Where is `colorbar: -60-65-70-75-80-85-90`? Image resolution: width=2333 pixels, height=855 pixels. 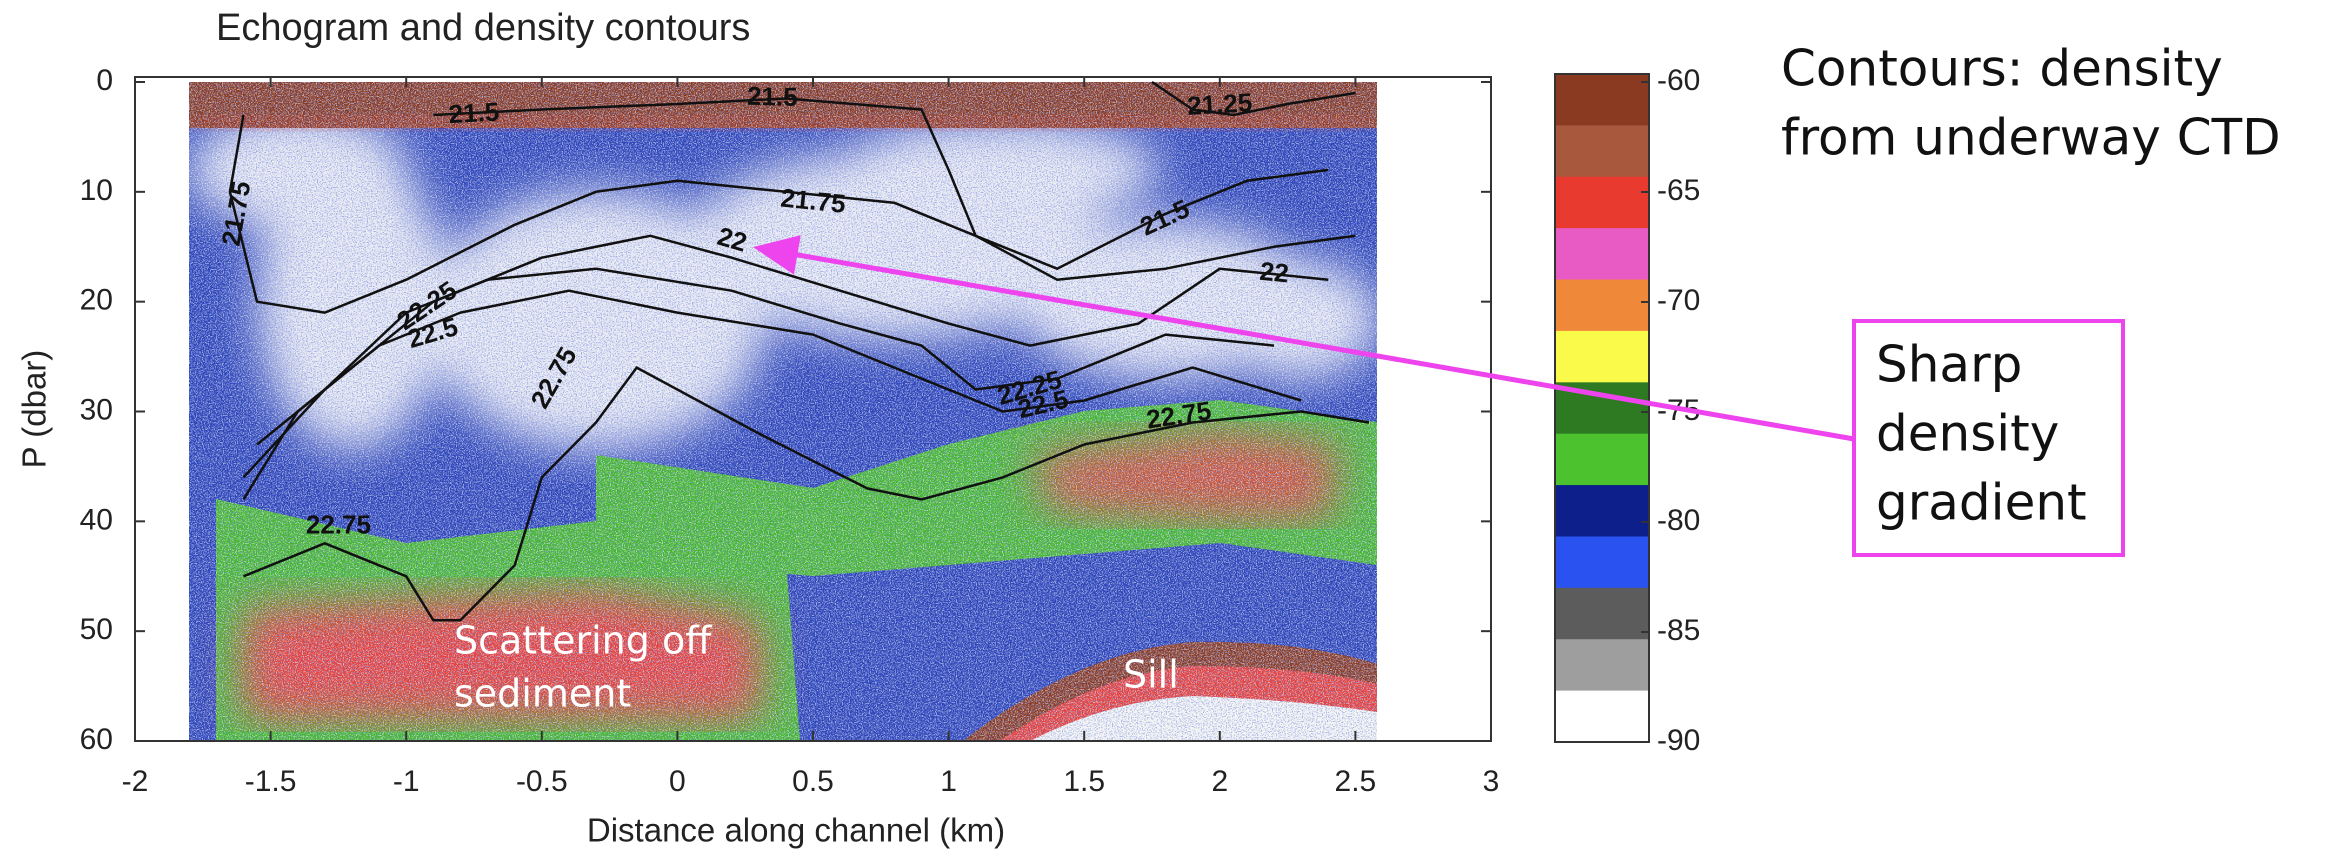
colorbar: -60-65-70-75-80-85-90 is located at coordinates (1627, 410).